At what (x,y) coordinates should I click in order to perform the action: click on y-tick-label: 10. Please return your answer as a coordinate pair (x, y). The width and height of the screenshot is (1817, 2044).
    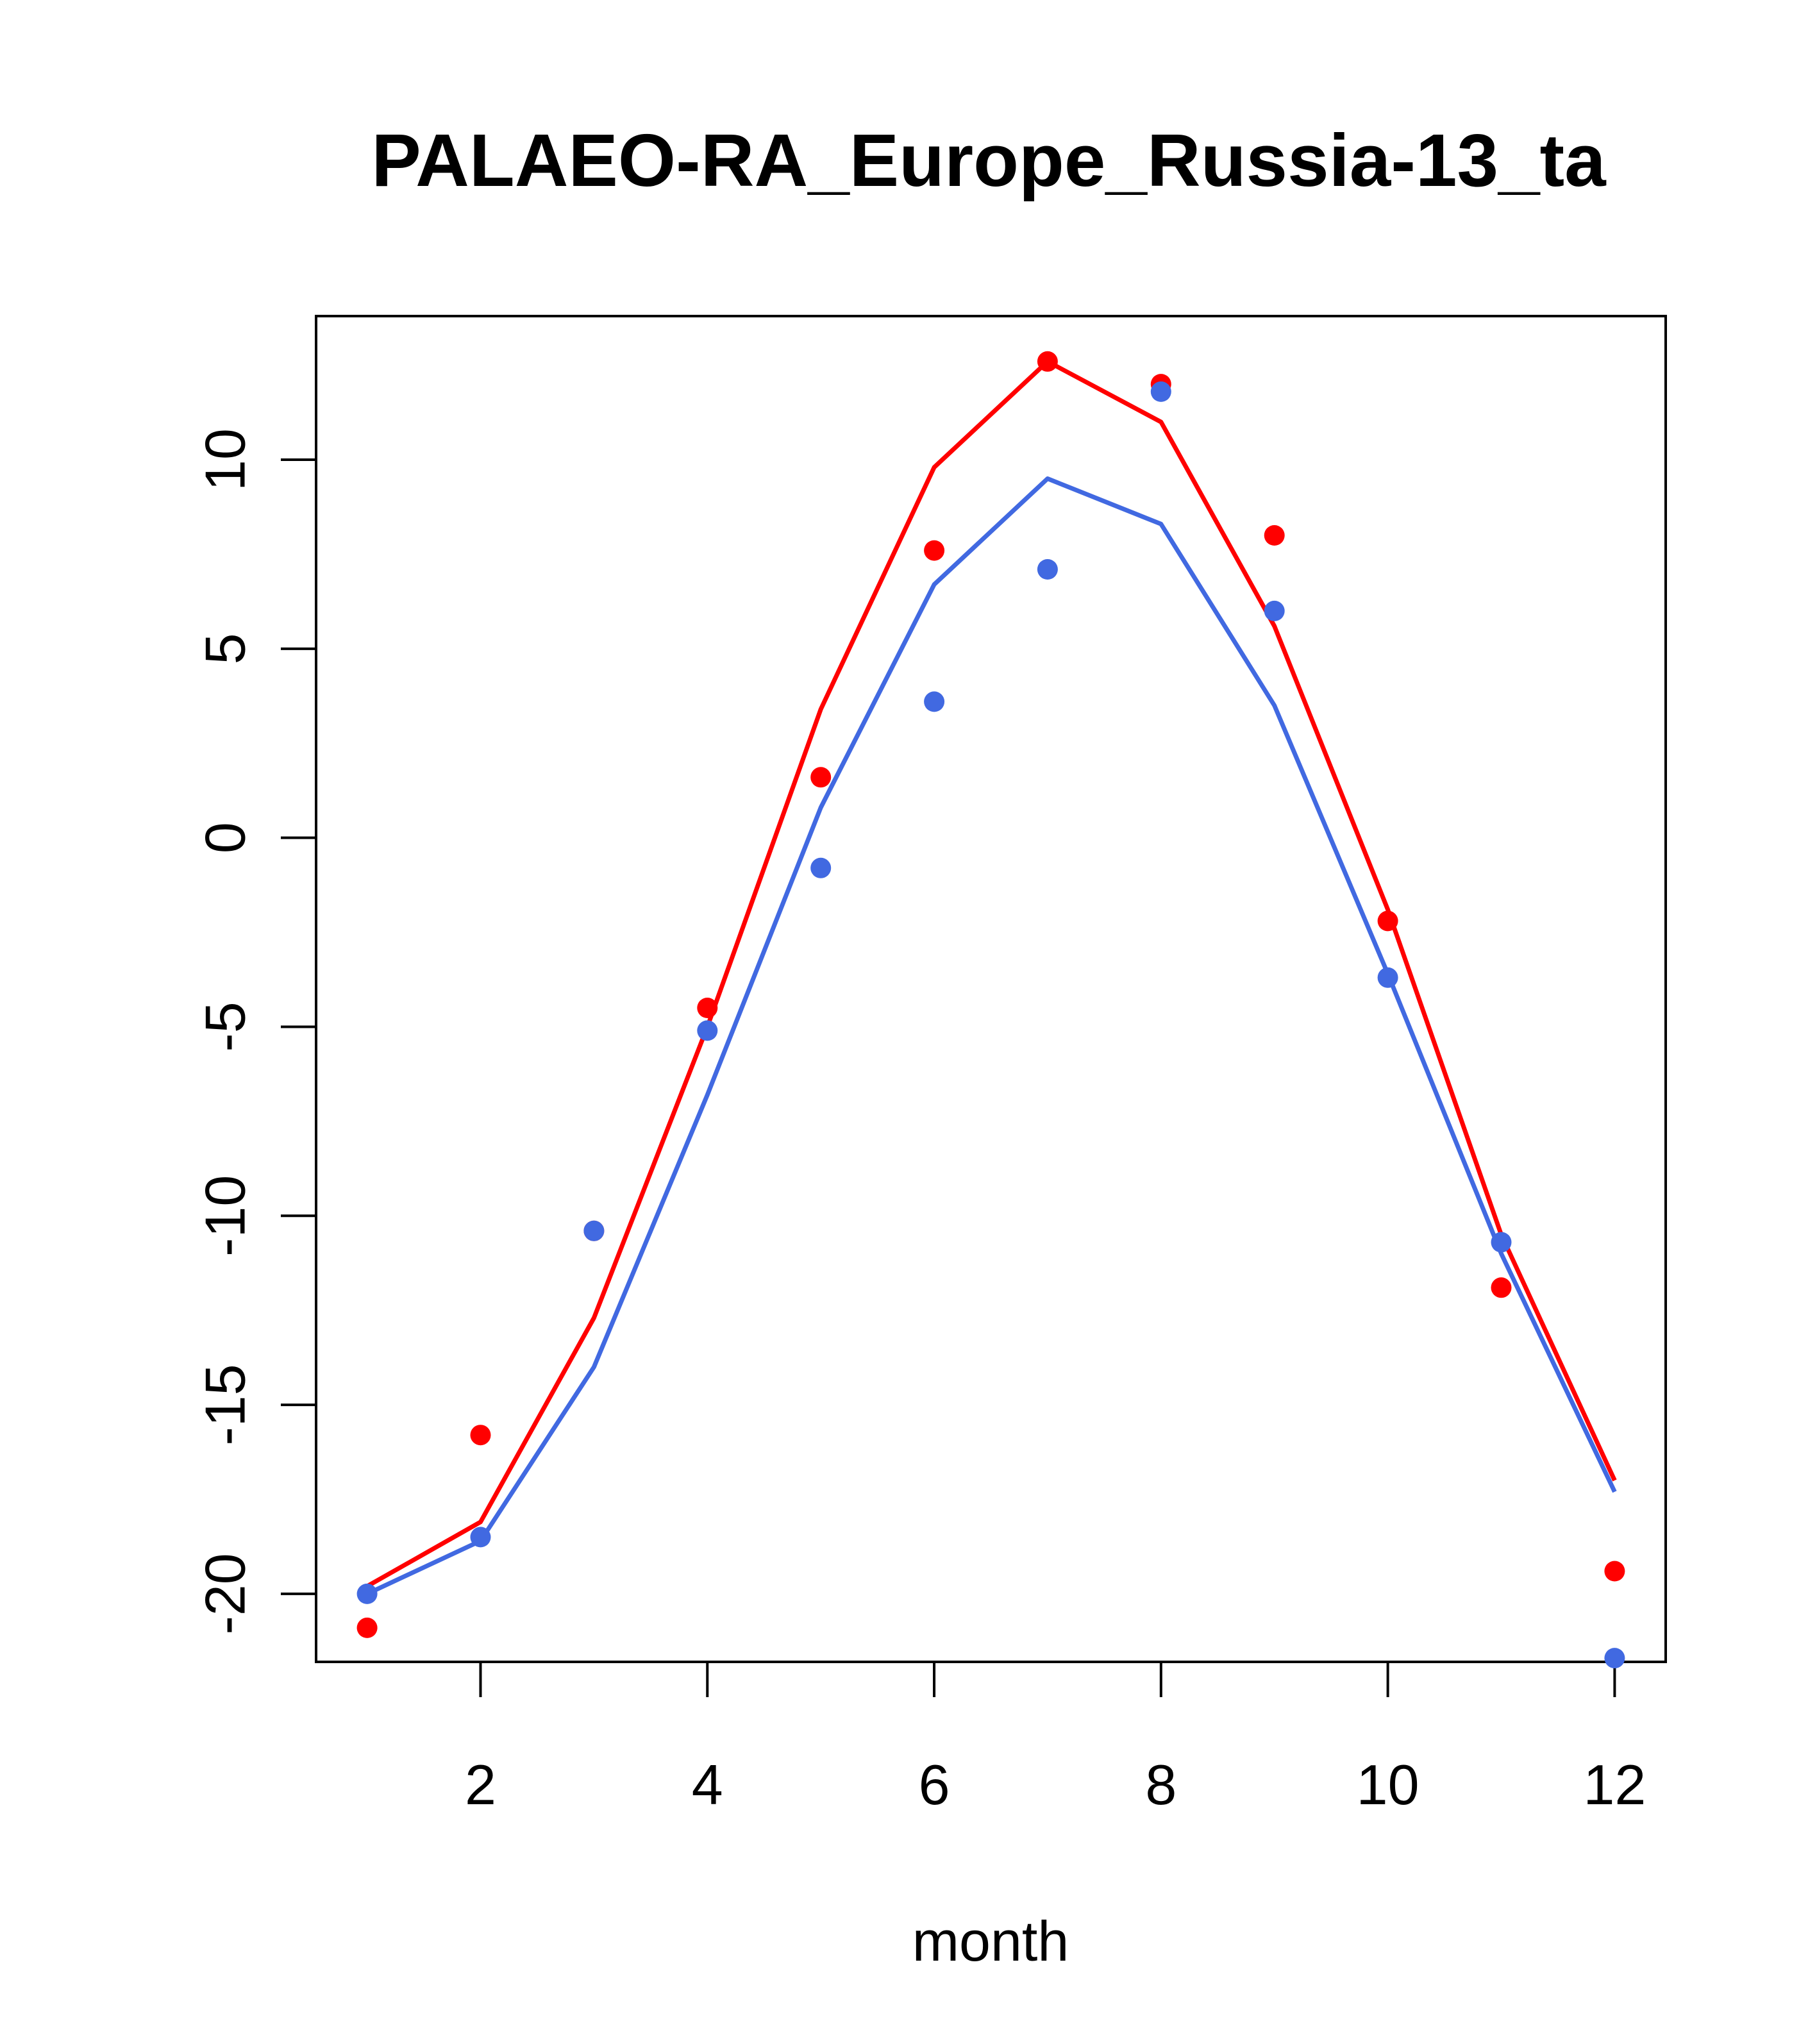
    Looking at the image, I should click on (226, 460).